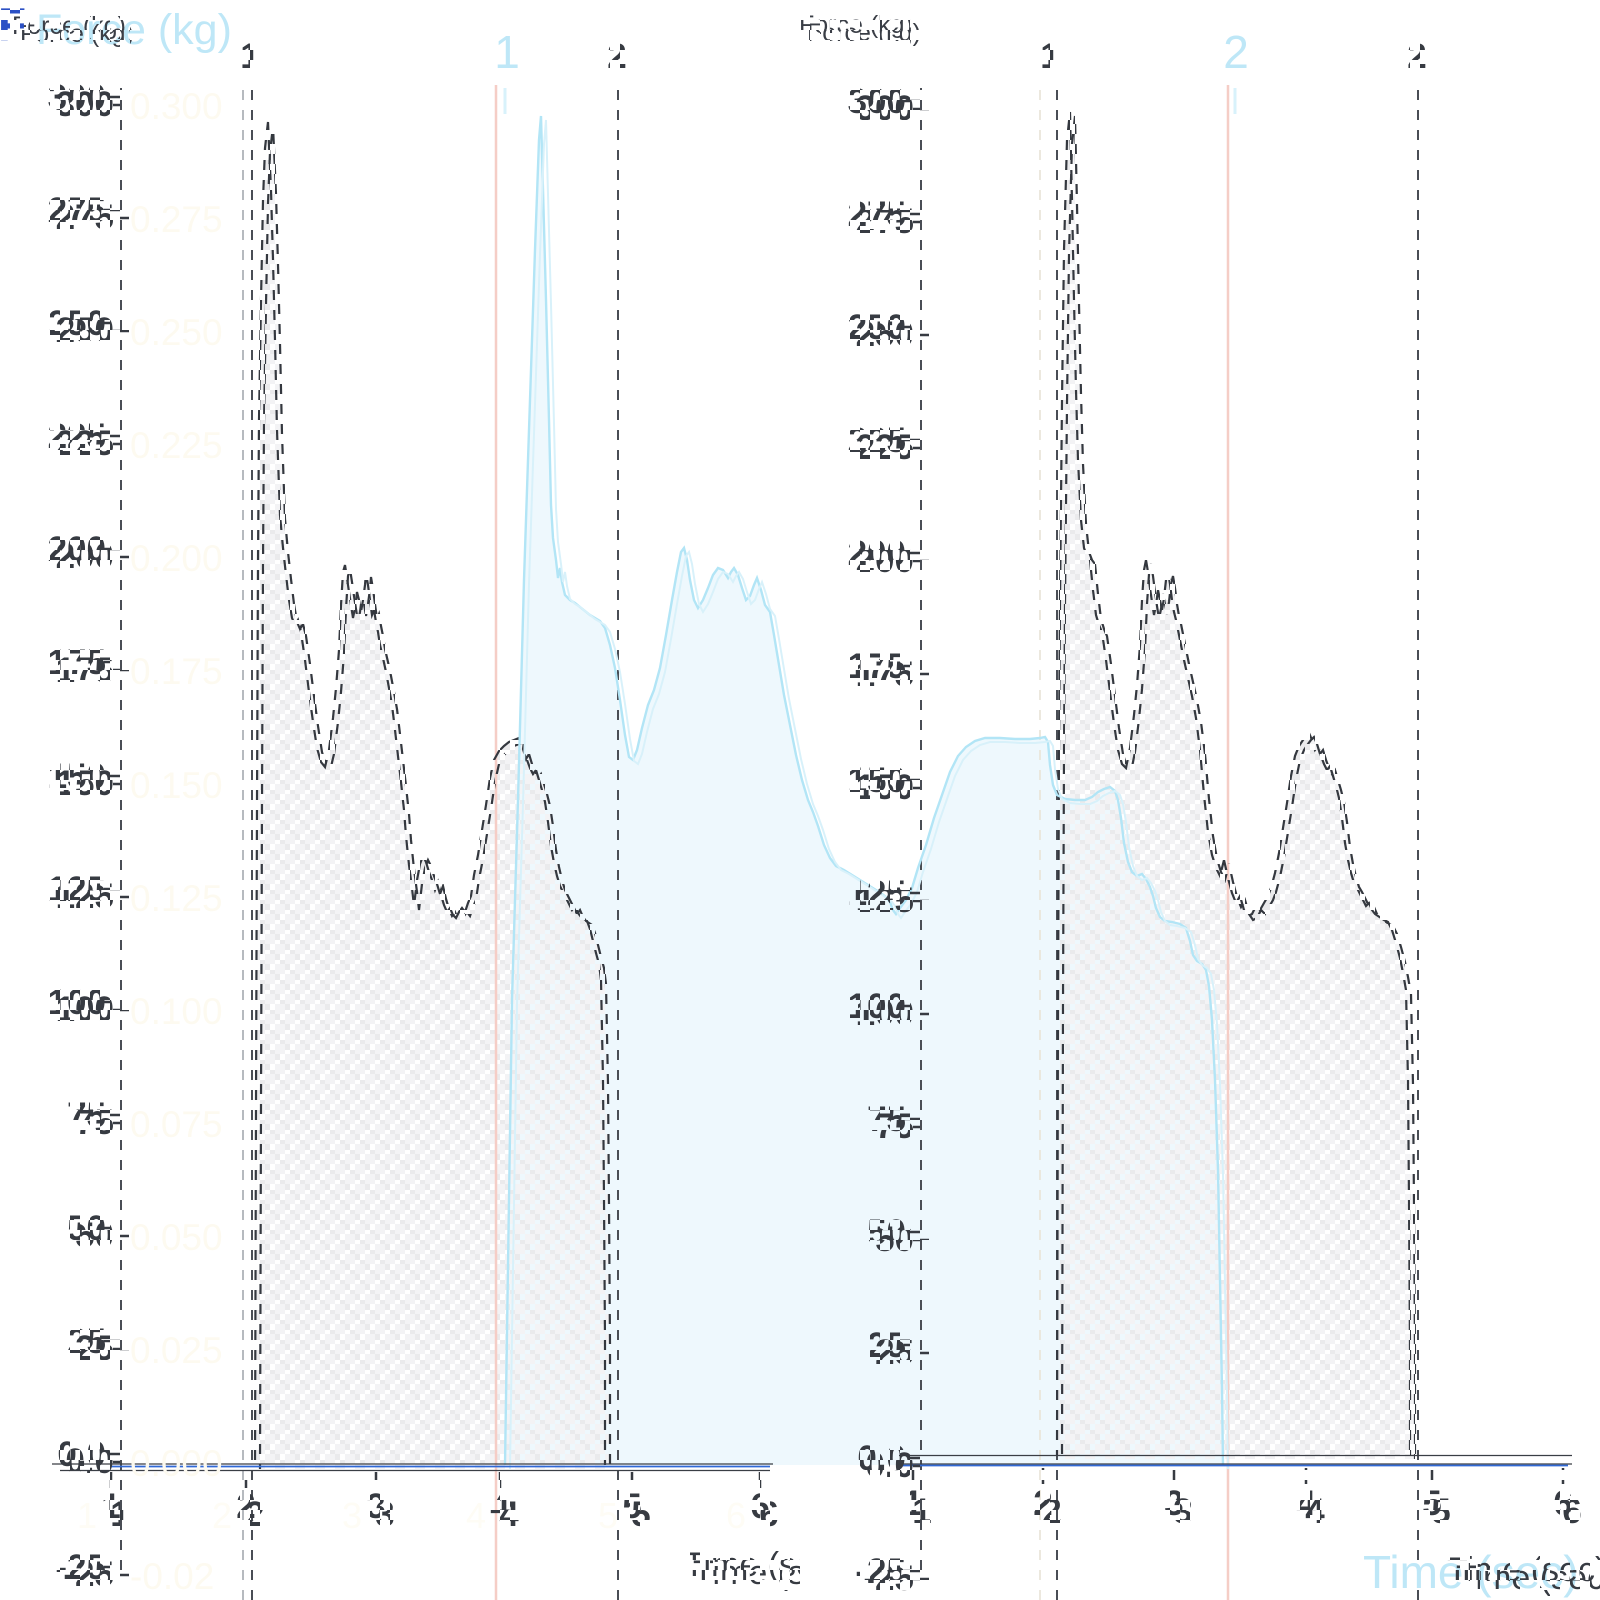 The image size is (1600, 1600). What do you see at coordinates (13, 25) in the screenshot?
I see `svg-text: F` at bounding box center [13, 25].